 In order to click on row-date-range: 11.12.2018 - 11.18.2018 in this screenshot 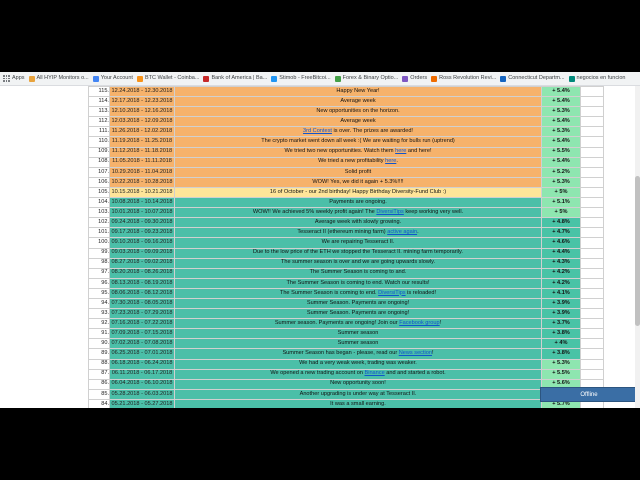, I will do `click(142, 152)`.